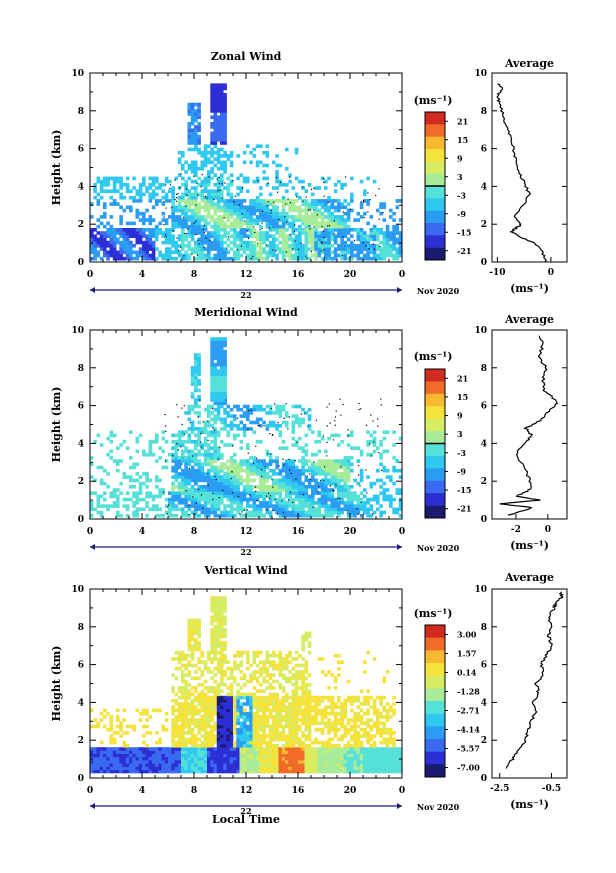  Describe the element at coordinates (435, 491) in the screenshot. I see `colorbar-swatch` at that location.